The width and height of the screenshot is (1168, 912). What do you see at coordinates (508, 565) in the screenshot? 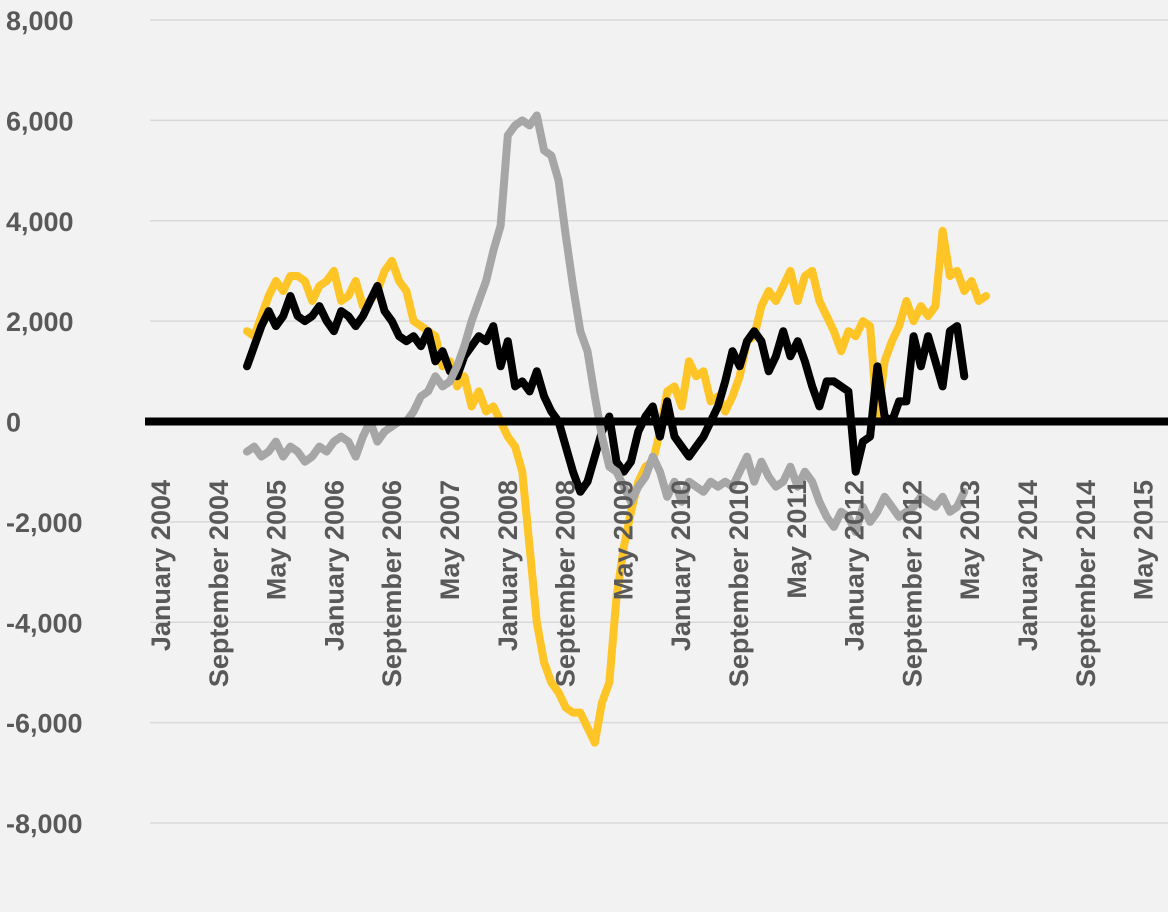
I see `x-tick-label: January 2008` at bounding box center [508, 565].